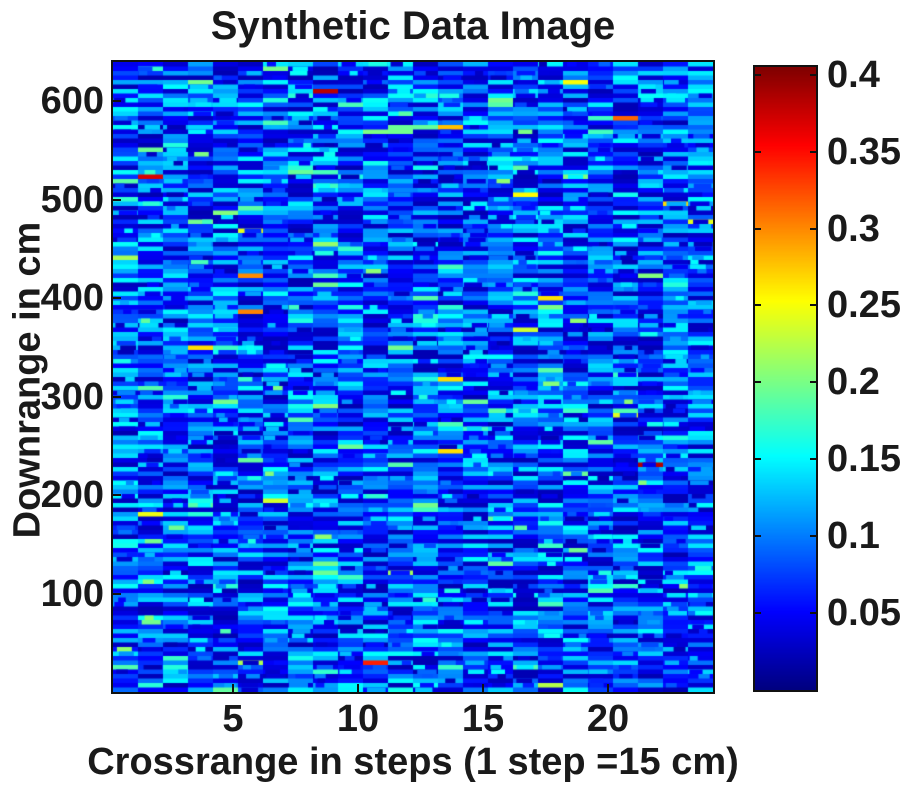 The height and width of the screenshot is (800, 900). I want to click on y-tick-label: 600, so click(72, 101).